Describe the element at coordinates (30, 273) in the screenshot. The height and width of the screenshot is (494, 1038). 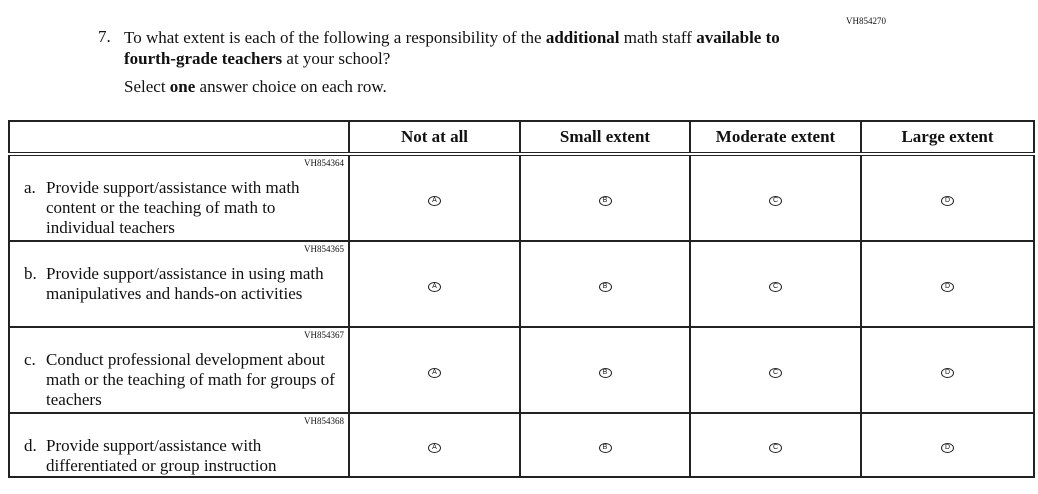
I see `item-letter: b.` at that location.